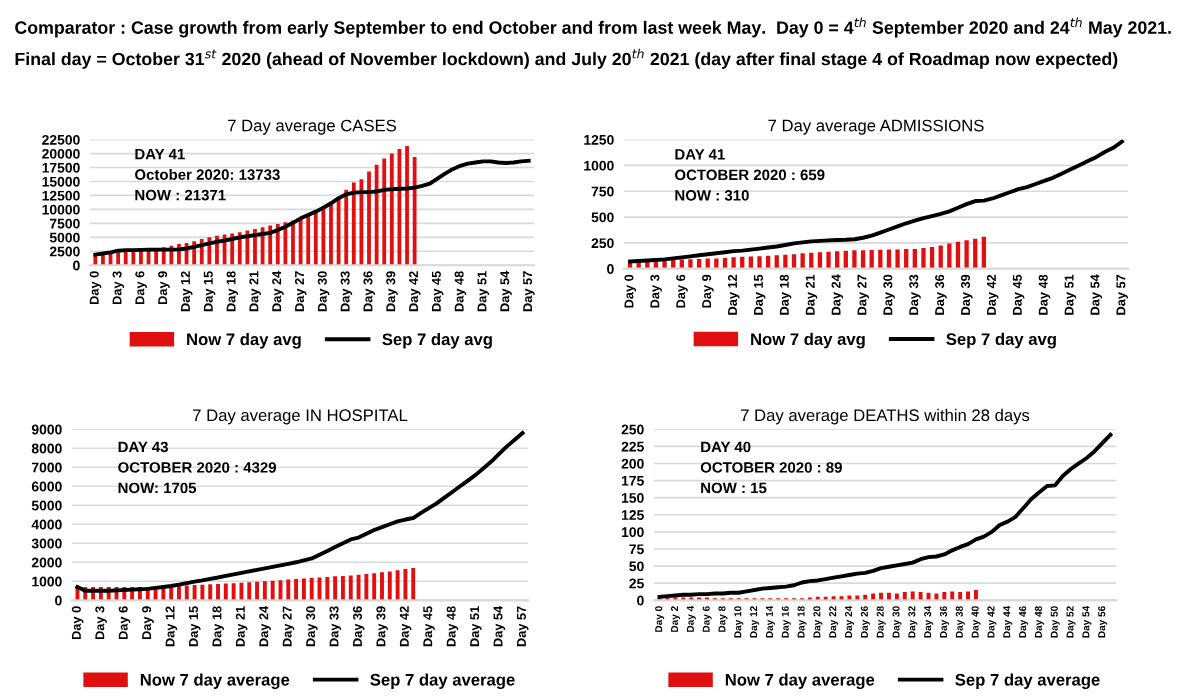 The width and height of the screenshot is (1200, 698). Describe the element at coordinates (593, 27) in the screenshot. I see `text: Comparator : Case growth from early September to end October and from last week May. Day 0 = 4$^{th}$ September 2020 and 24$^{th}$ May 2021.` at that location.